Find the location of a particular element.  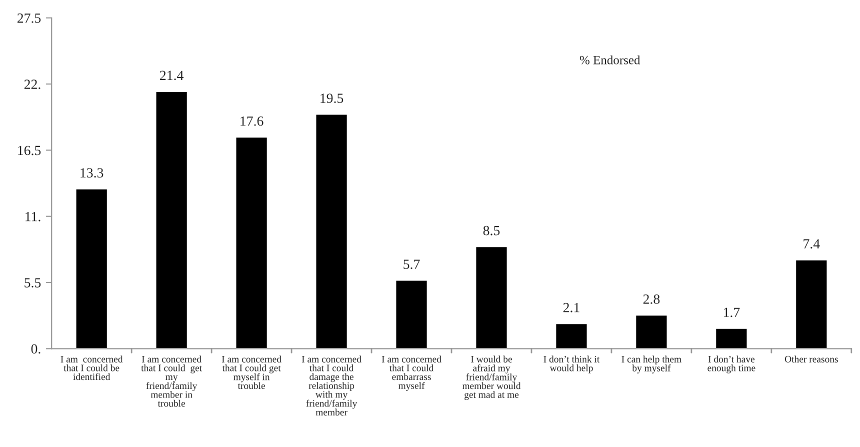

data-label: 8.5 is located at coordinates (491, 231).